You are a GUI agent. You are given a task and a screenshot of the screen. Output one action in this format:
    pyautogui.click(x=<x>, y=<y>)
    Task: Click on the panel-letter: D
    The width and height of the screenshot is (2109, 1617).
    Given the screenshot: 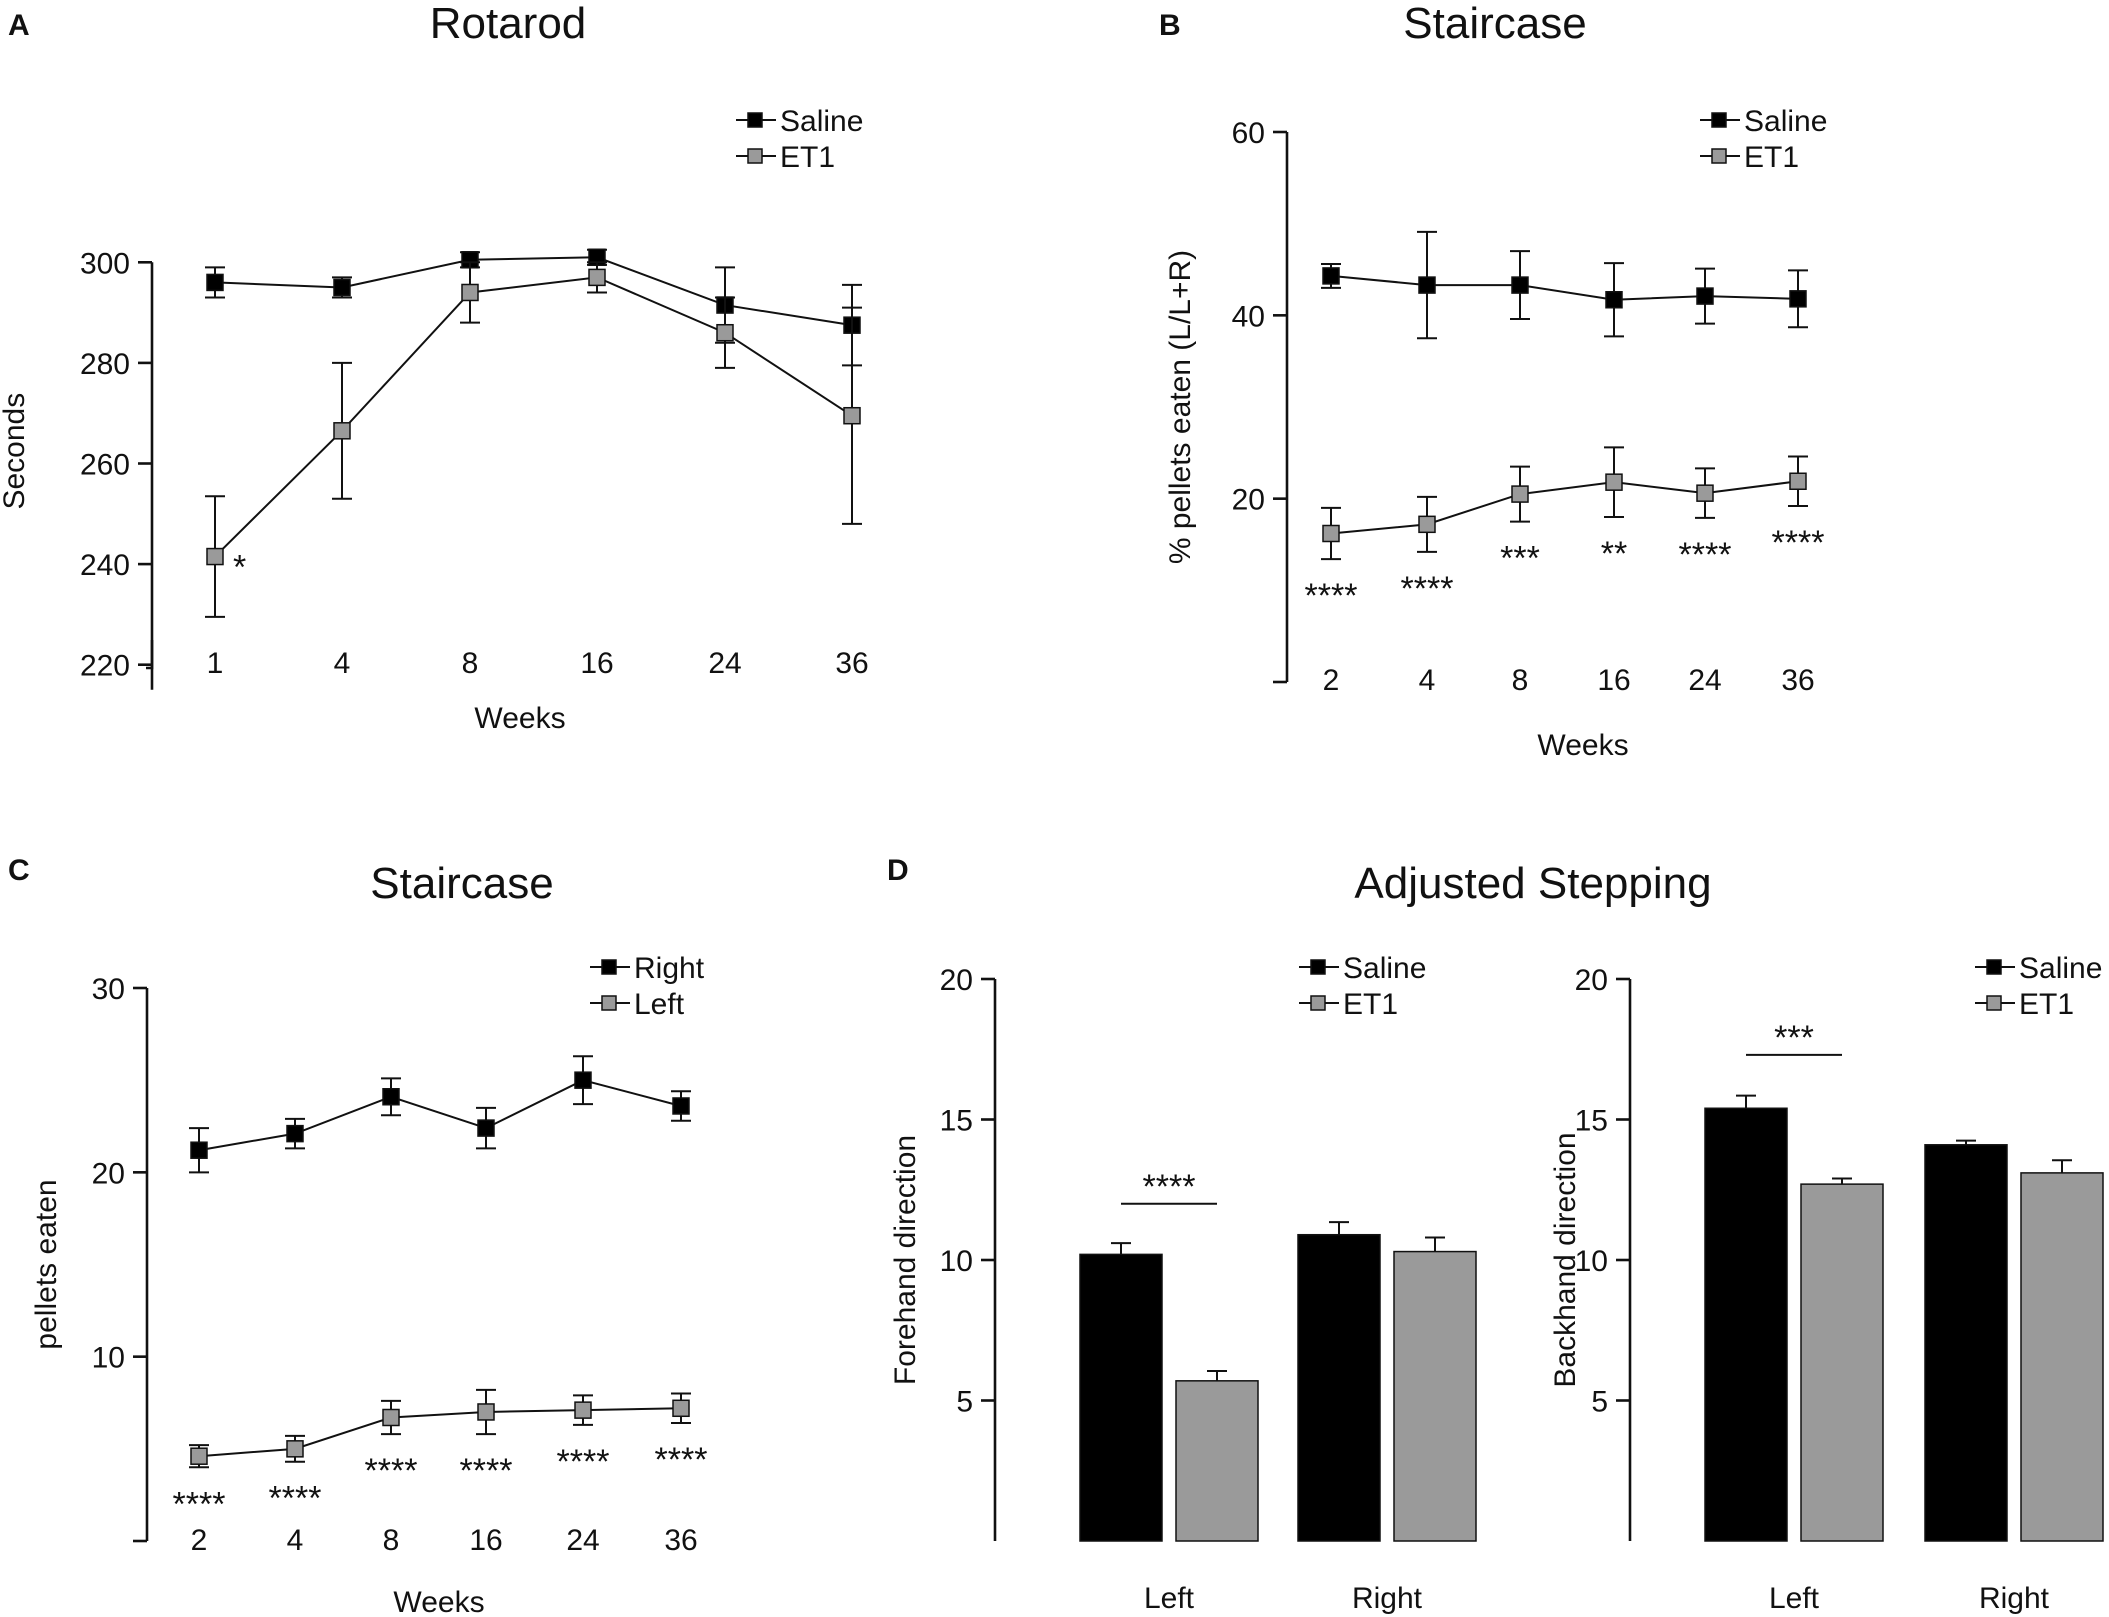 What is the action you would take?
    pyautogui.click(x=898, y=870)
    